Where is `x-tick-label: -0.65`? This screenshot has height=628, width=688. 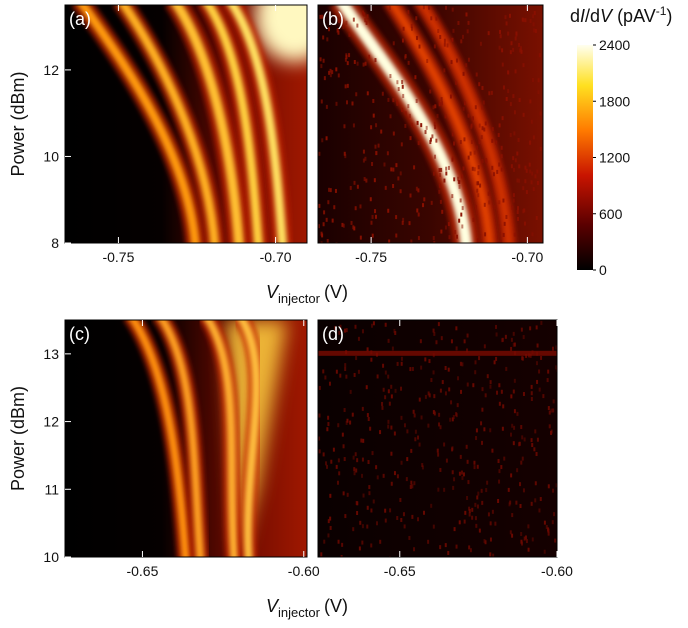 x-tick-label: -0.65 is located at coordinates (142, 571).